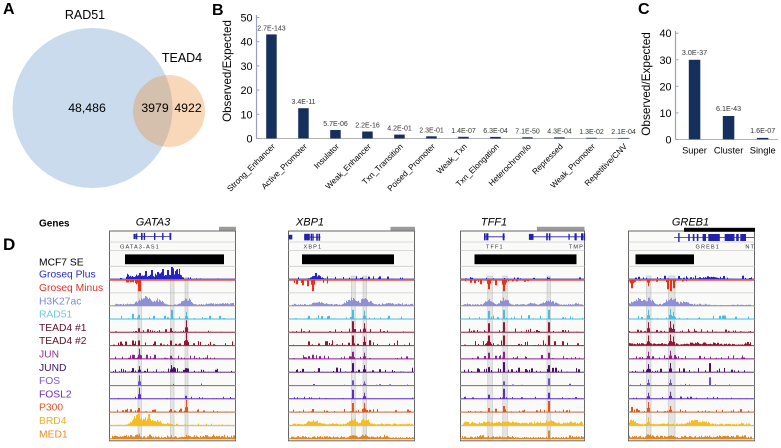  Describe the element at coordinates (431, 130) in the screenshot. I see `svg-text: 2.3E-01` at that location.